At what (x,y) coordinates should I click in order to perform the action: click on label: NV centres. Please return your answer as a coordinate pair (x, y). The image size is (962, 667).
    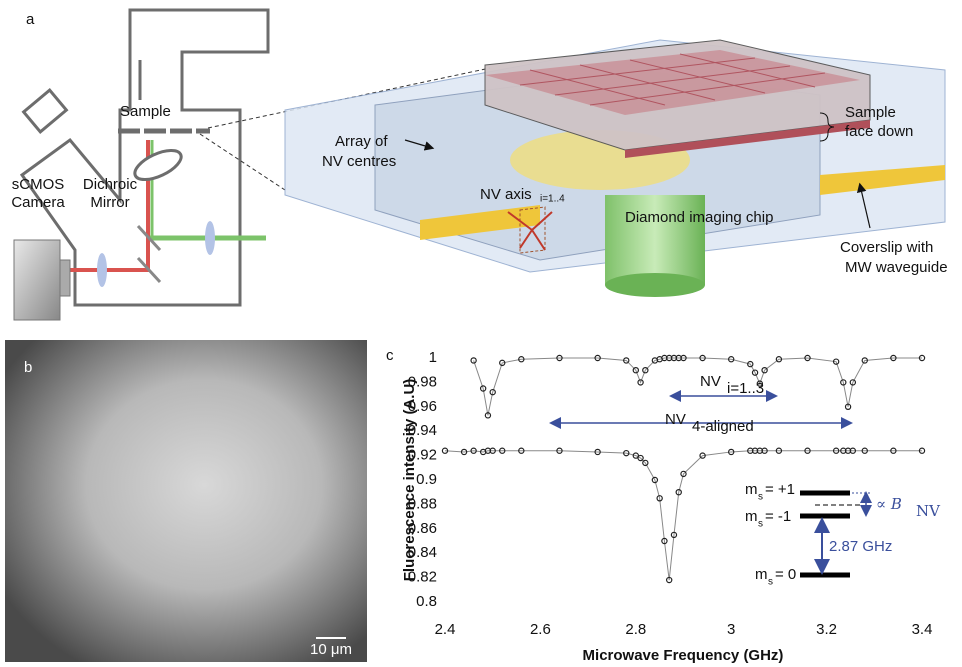
    Looking at the image, I should click on (359, 161).